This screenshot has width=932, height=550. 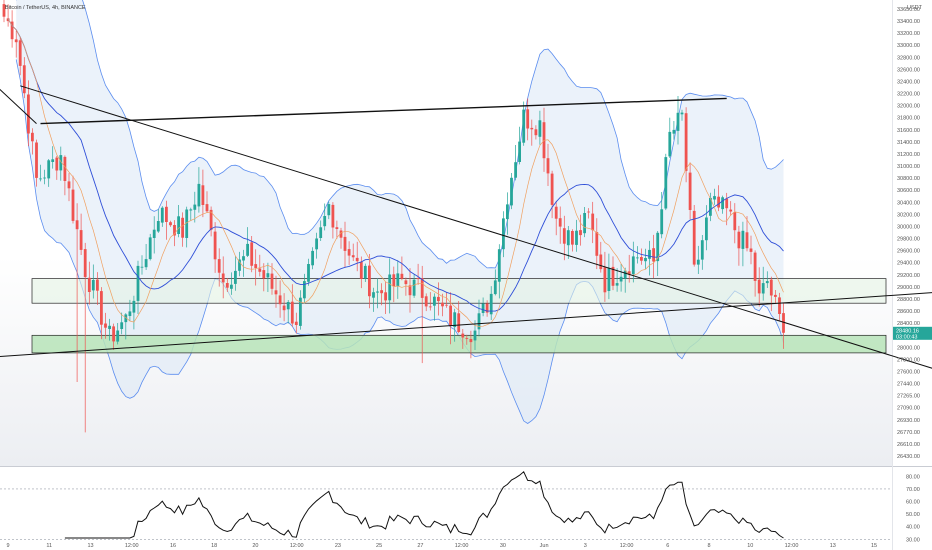 I want to click on rsi-series-line, so click(x=424, y=505).